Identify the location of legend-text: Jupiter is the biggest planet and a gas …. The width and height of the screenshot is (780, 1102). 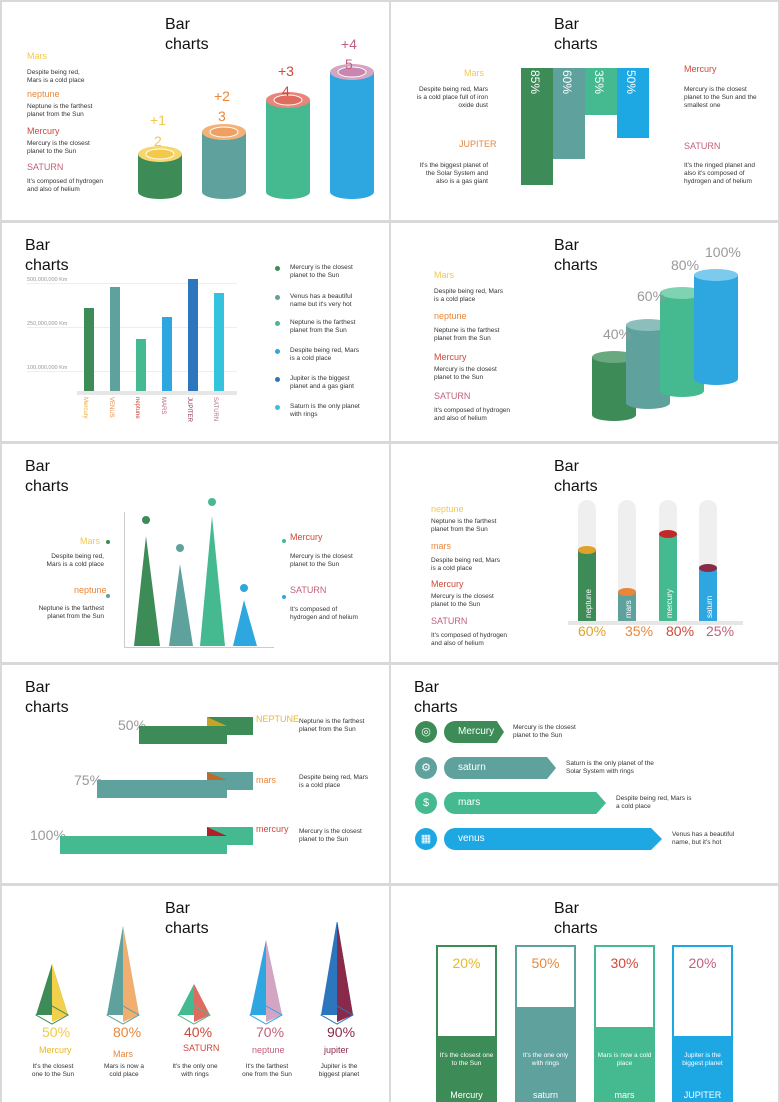
(322, 382).